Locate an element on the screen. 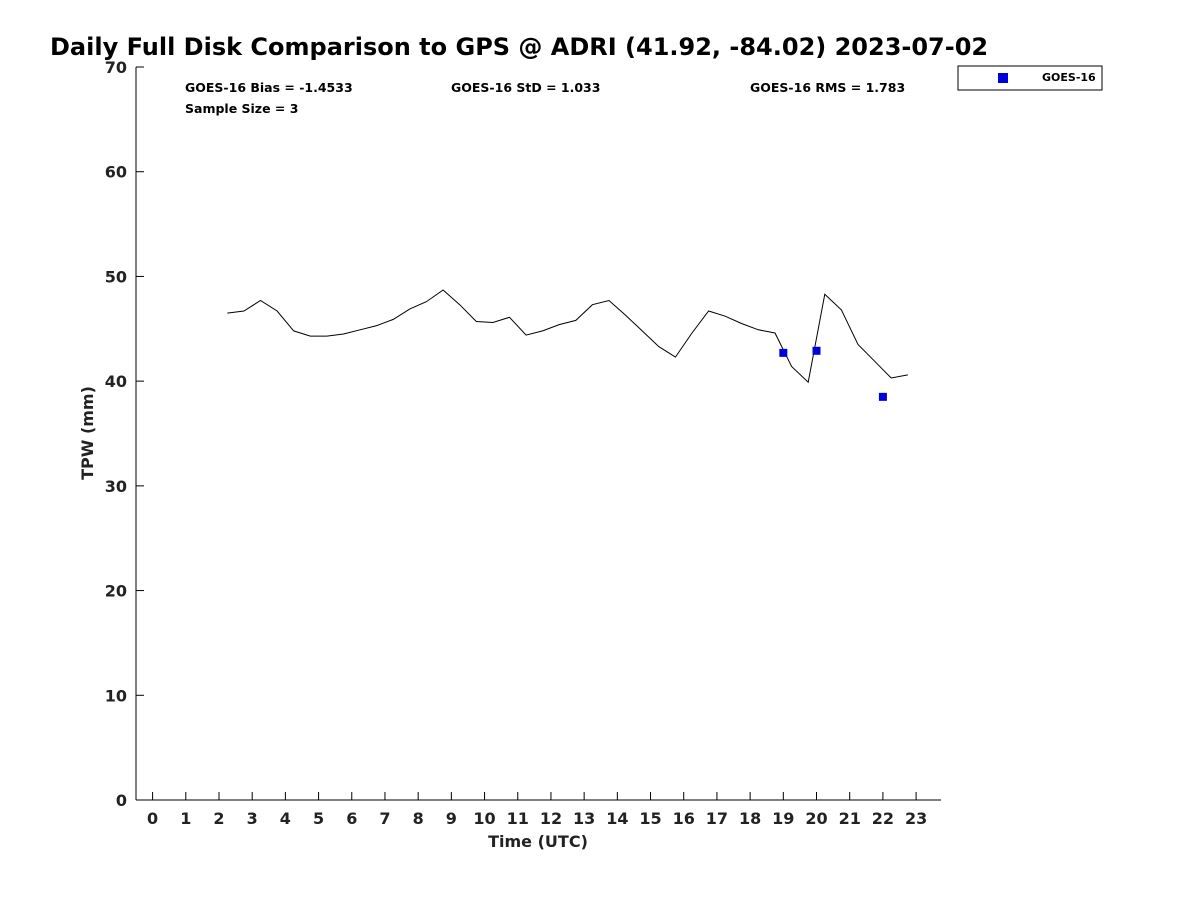 The height and width of the screenshot is (900, 1200). x-tick-label: 10 is located at coordinates (484, 818).